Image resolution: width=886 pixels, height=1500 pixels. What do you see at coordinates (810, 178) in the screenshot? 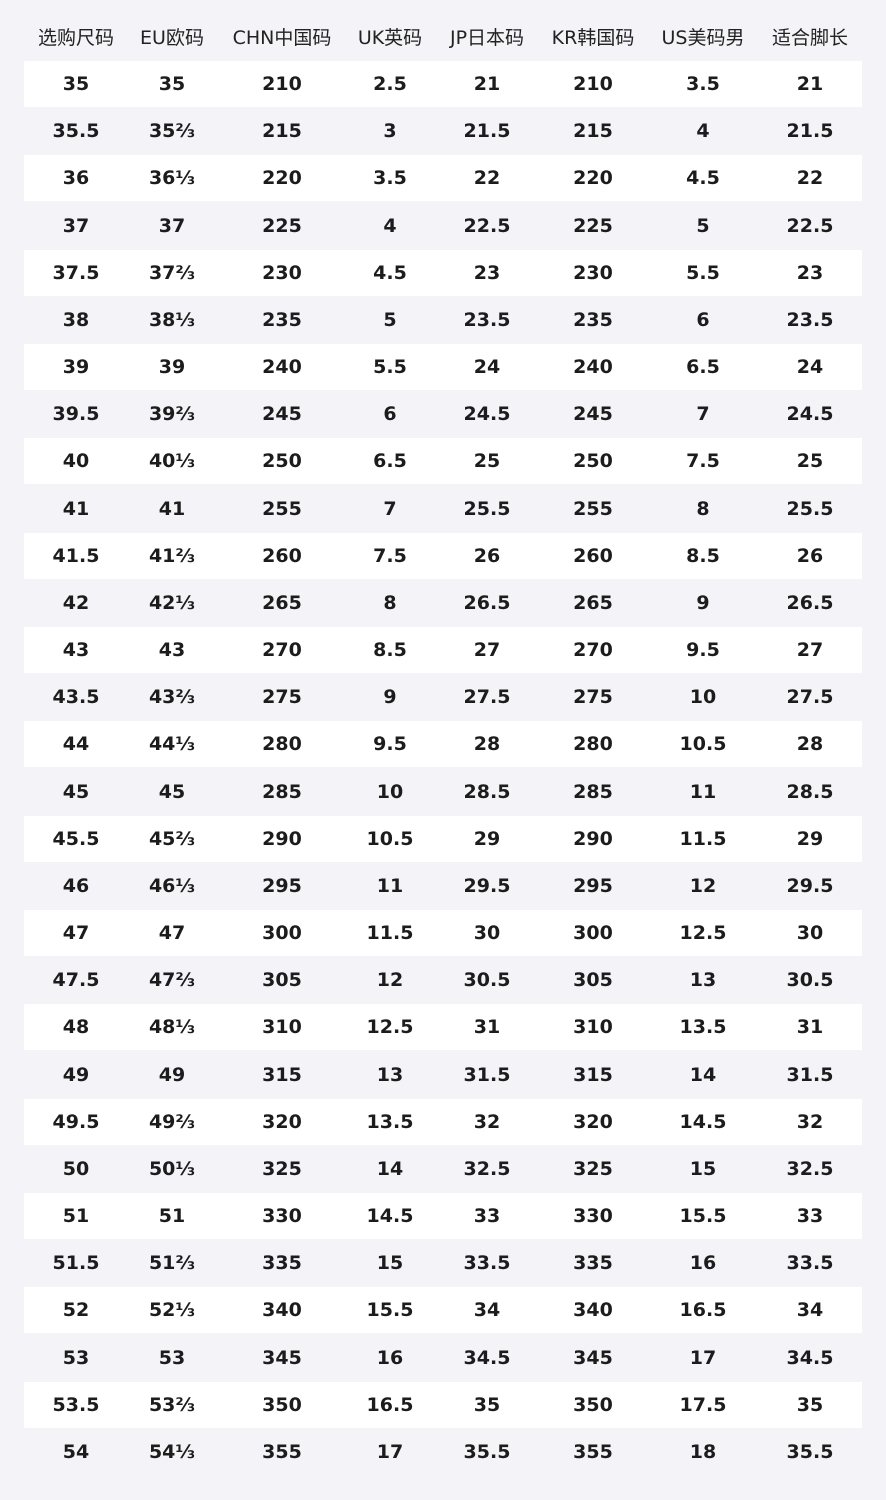
I see `table-cell: 22` at bounding box center [810, 178].